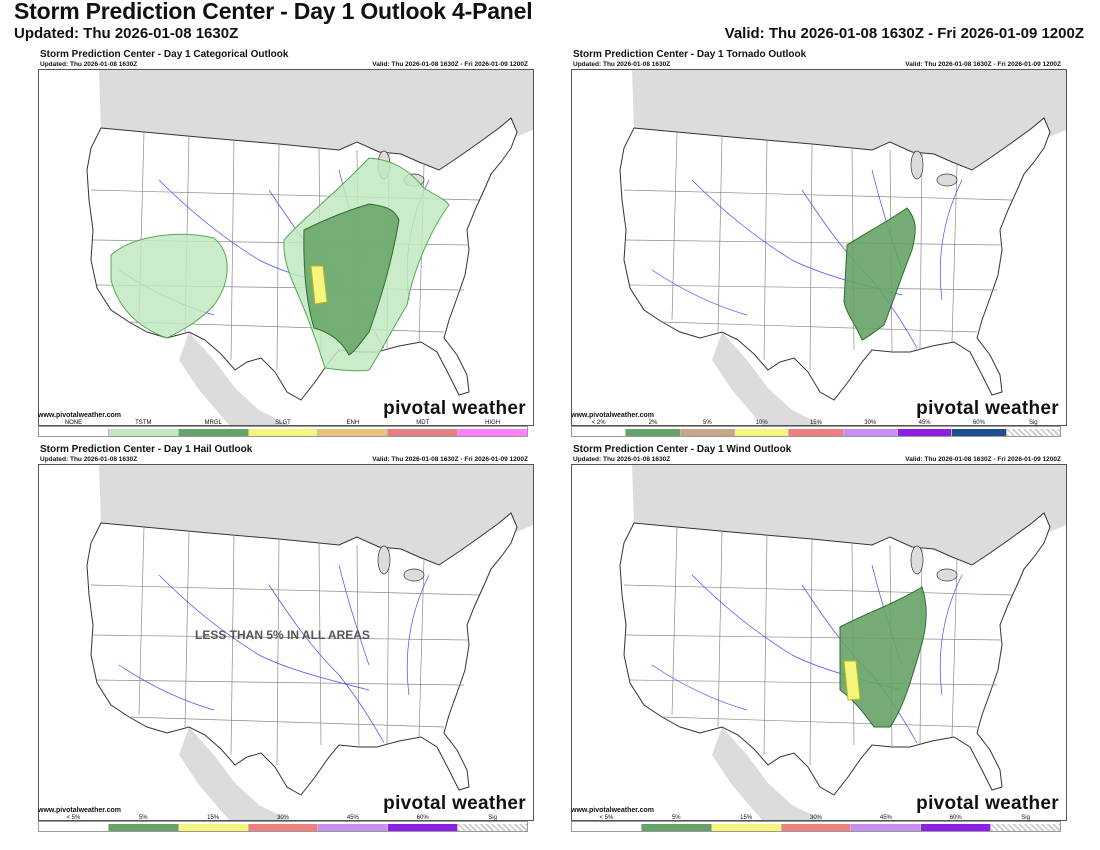 This screenshot has width=1100, height=850. What do you see at coordinates (492, 818) in the screenshot?
I see `legend-label: Sig` at bounding box center [492, 818].